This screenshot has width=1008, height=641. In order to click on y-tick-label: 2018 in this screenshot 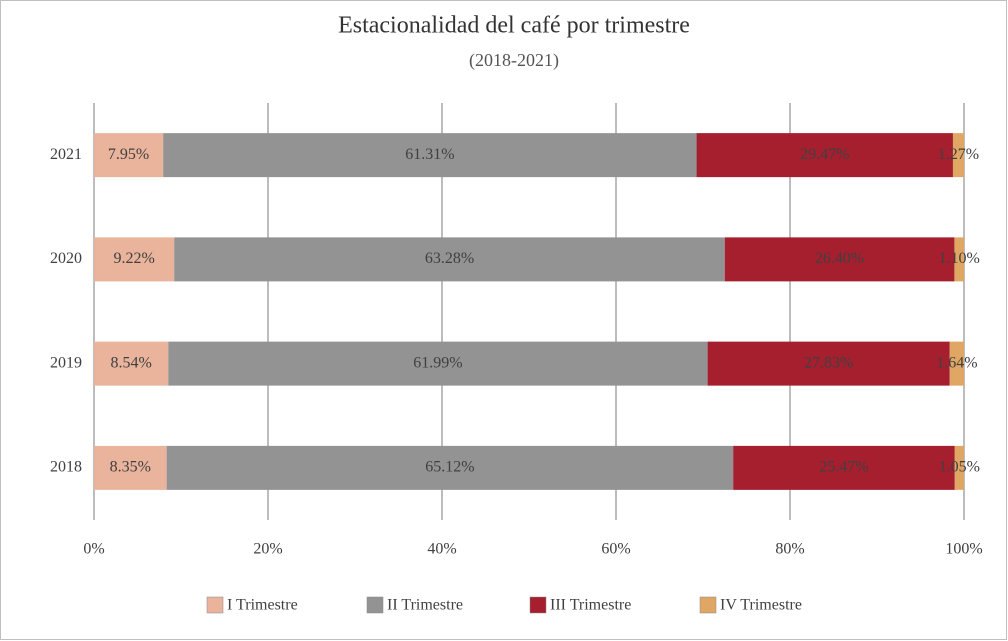, I will do `click(66, 467)`.